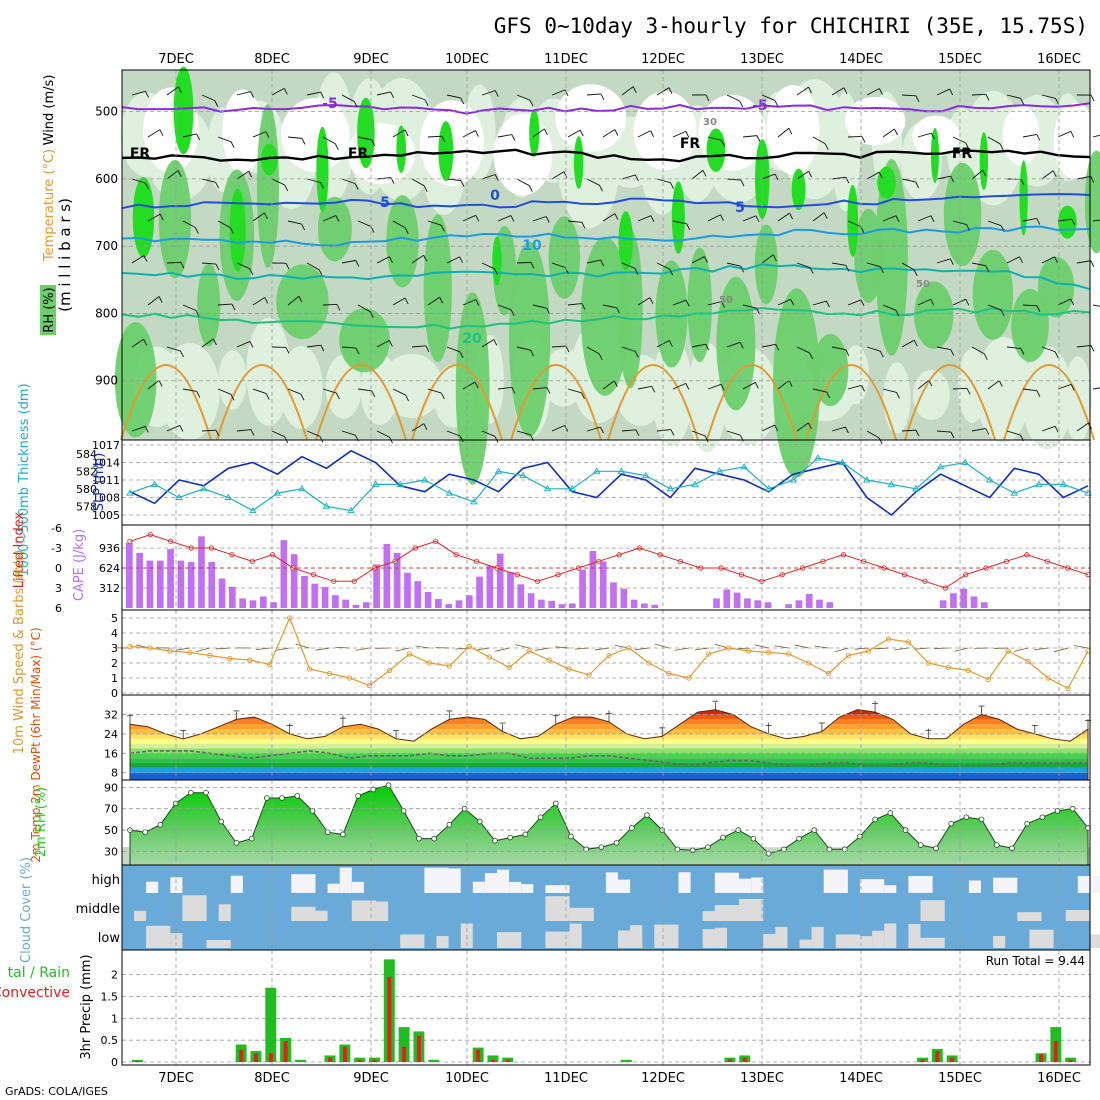  I want to click on lifted-point, so click(130, 541).